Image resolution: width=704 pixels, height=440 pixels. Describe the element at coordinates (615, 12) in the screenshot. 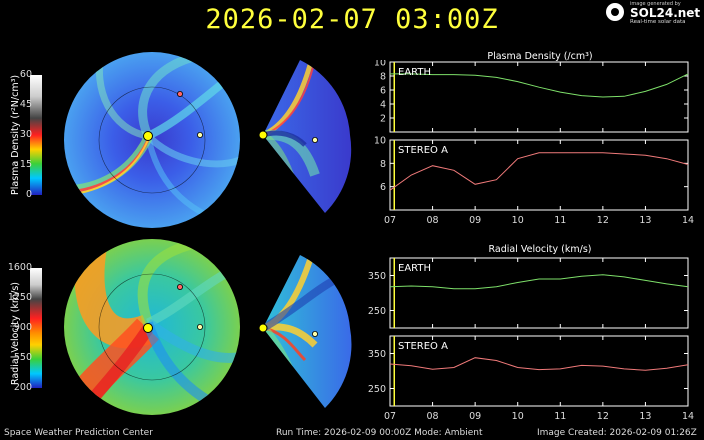

I see `sun-logo-icon` at that location.